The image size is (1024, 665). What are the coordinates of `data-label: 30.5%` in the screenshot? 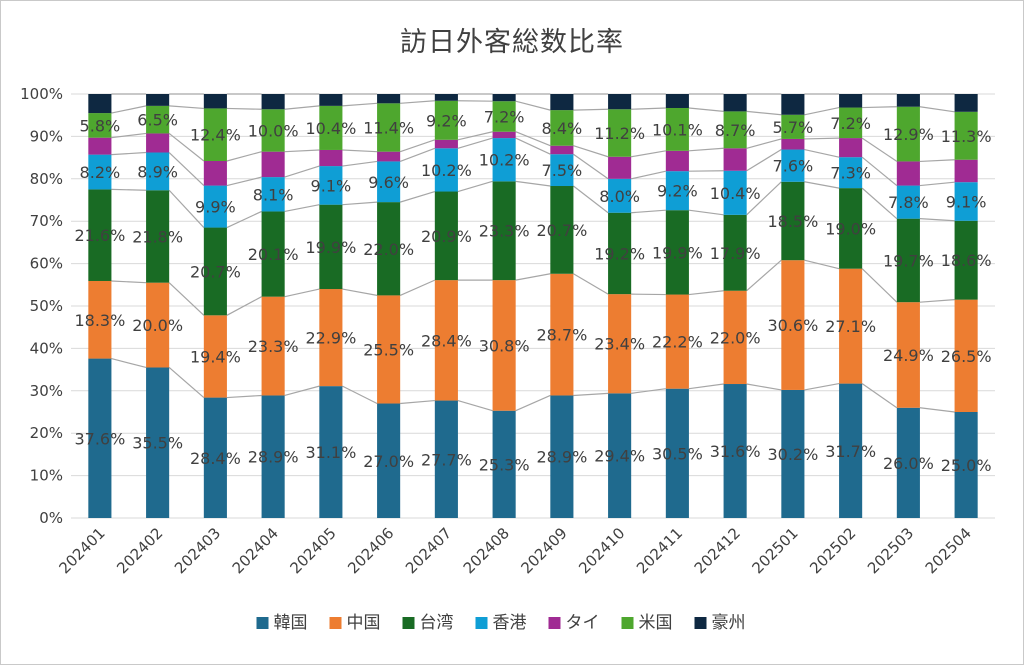 It's located at (677, 453).